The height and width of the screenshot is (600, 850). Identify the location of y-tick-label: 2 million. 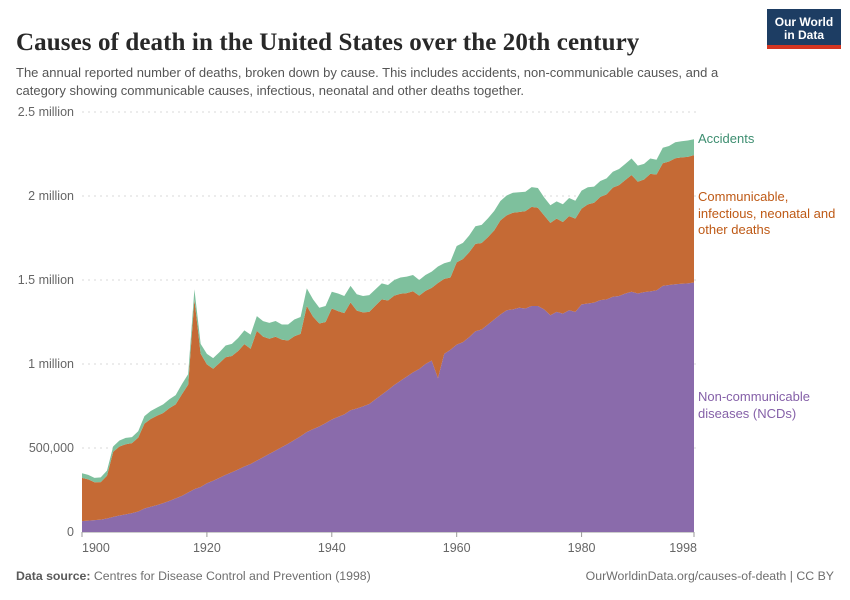
(51, 196).